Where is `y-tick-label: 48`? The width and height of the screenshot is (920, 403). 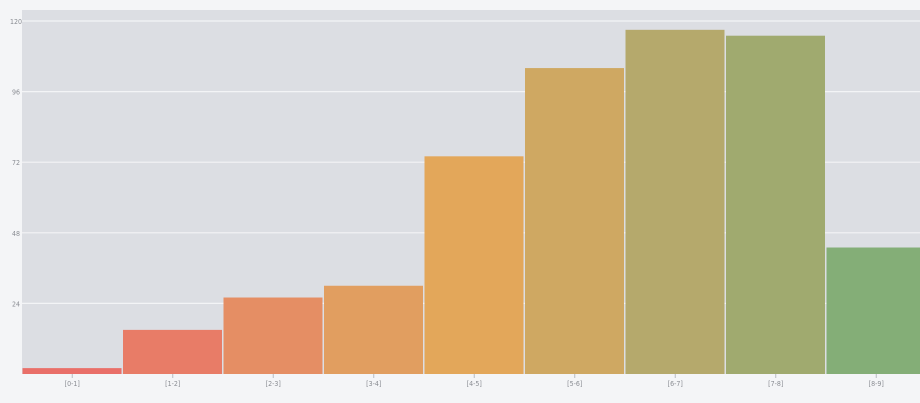 y-tick-label: 48 is located at coordinates (16, 234).